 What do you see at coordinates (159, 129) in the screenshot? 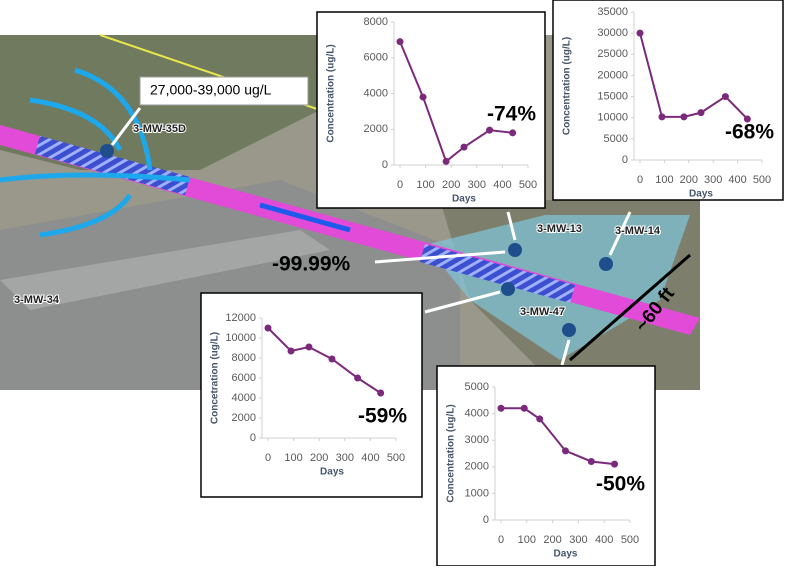
I see `well-label: 3-MW-35D` at bounding box center [159, 129].